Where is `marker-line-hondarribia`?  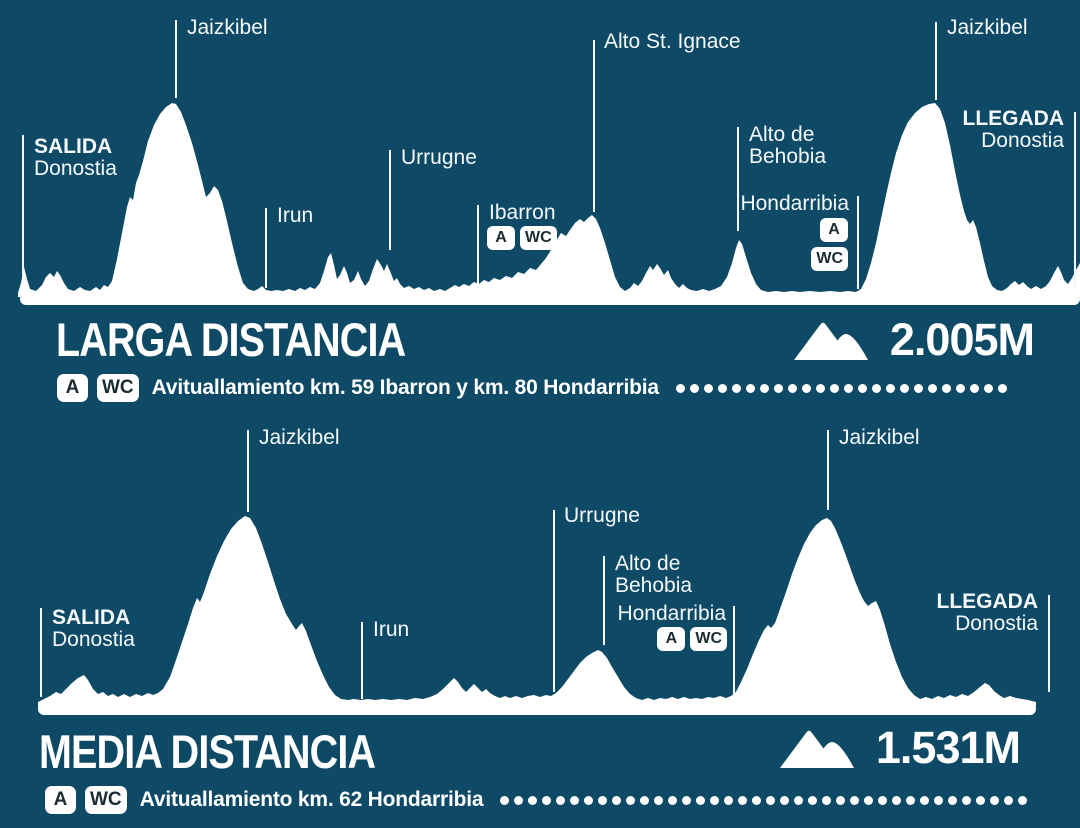
marker-line-hondarribia is located at coordinates (858, 242).